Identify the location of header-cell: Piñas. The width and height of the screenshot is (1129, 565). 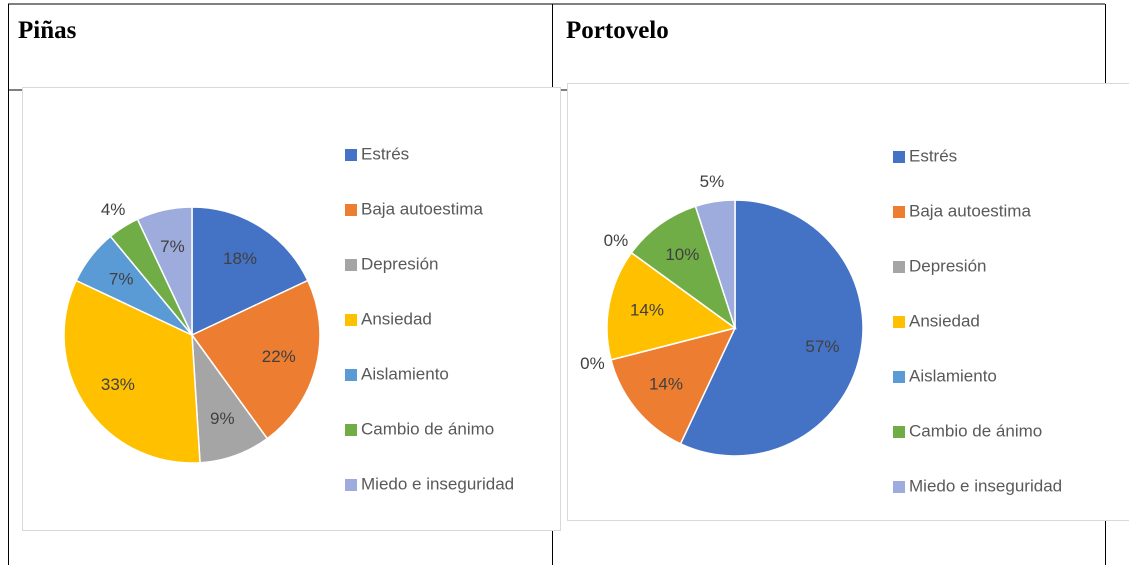
(47, 30).